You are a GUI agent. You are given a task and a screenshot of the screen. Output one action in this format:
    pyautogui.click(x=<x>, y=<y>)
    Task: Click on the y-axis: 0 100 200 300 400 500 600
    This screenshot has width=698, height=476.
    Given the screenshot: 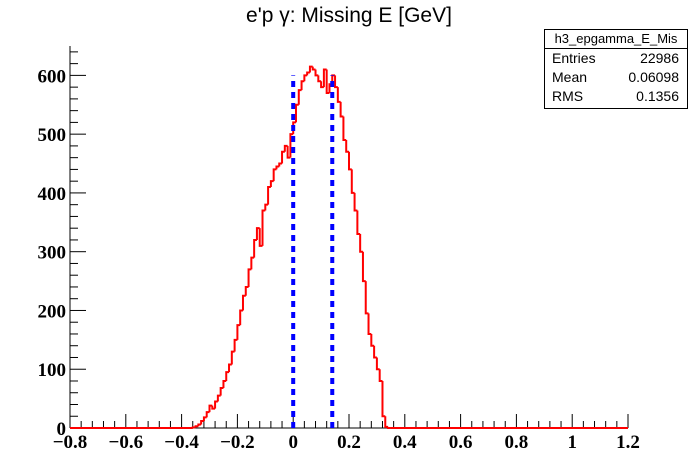 What is the action you would take?
    pyautogui.click(x=62, y=243)
    